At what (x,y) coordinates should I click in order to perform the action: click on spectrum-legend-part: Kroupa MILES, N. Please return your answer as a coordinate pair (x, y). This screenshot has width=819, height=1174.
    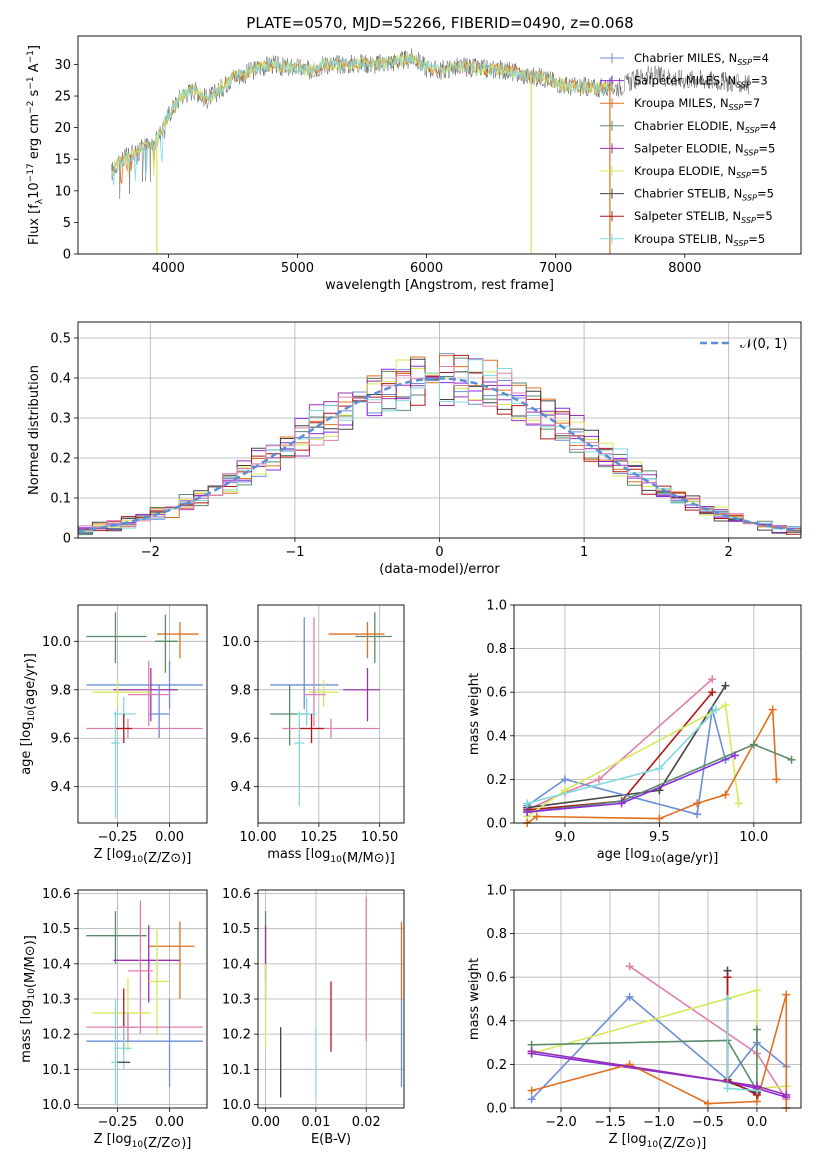
    Looking at the image, I should click on (681, 103).